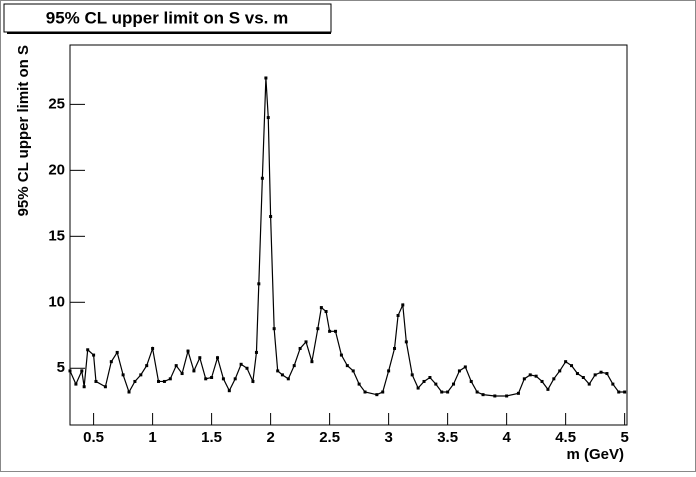 This screenshot has width=696, height=477. What do you see at coordinates (565, 437) in the screenshot?
I see `x-tick-label: 4.5` at bounding box center [565, 437].